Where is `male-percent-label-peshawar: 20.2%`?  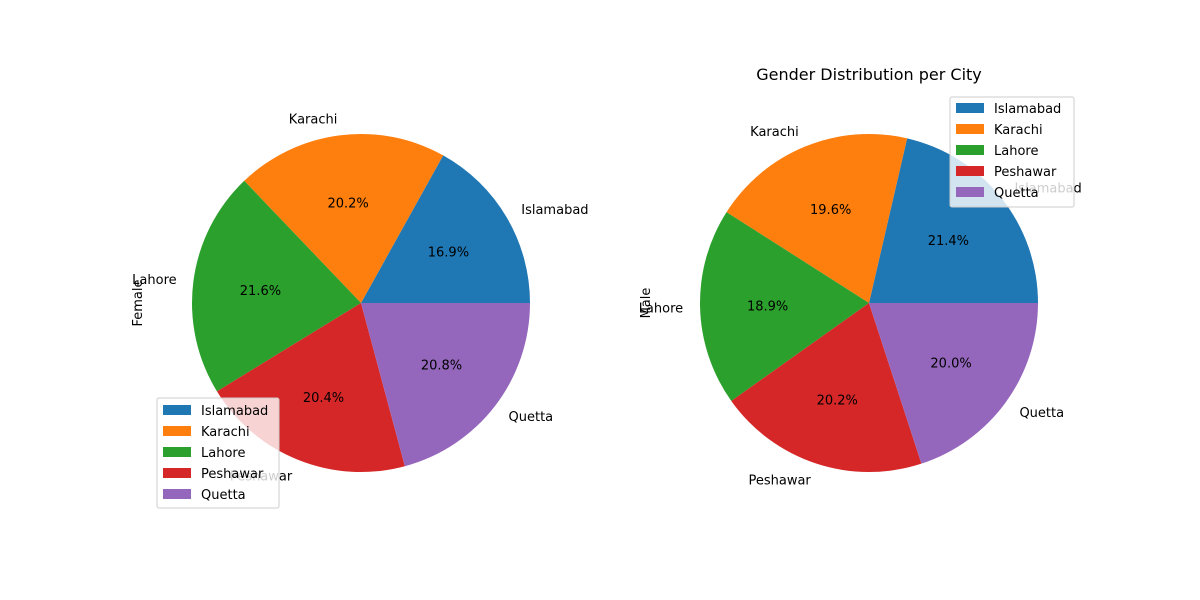
male-percent-label-peshawar: 20.2% is located at coordinates (837, 400).